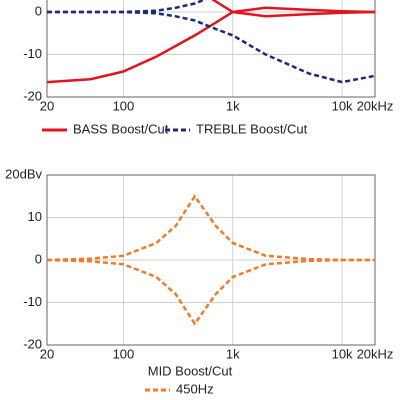  Describe the element at coordinates (23, 173) in the screenshot. I see `y-tick-label: 20dBv` at that location.